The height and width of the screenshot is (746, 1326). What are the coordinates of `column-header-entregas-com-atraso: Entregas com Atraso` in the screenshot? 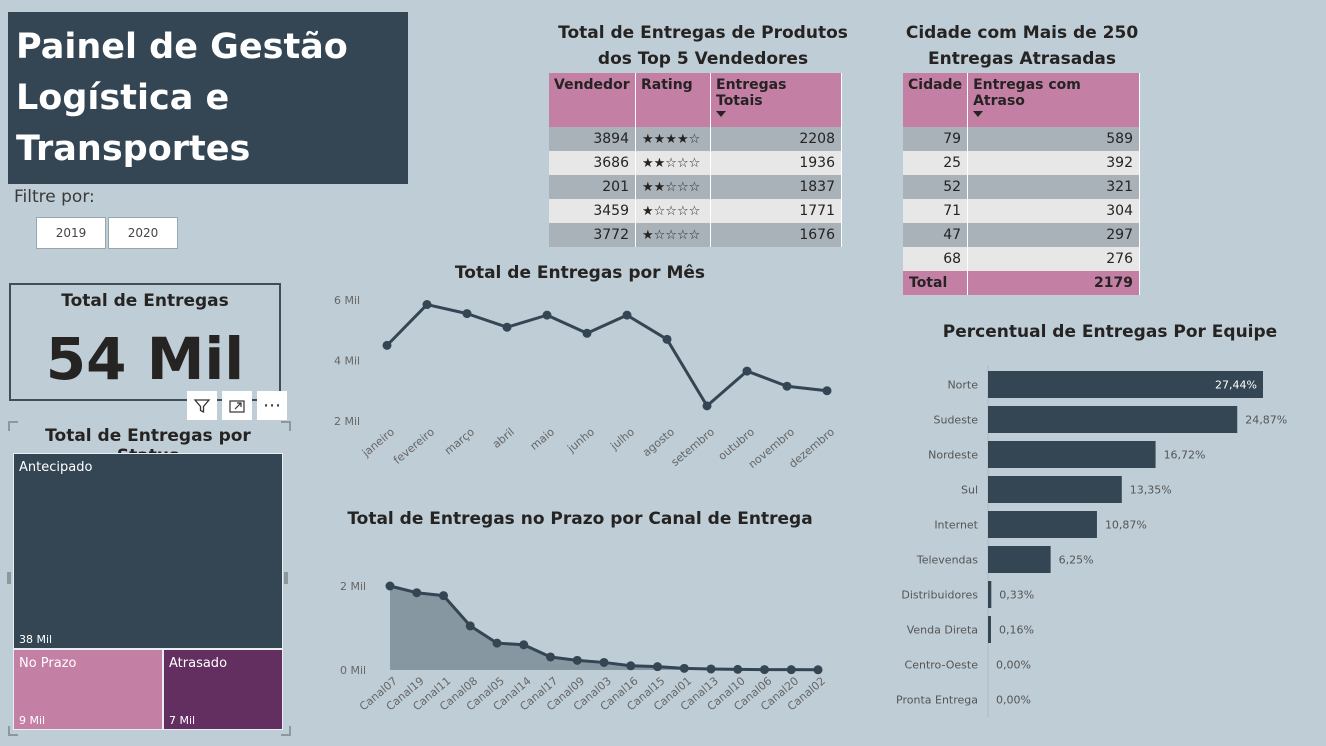 It's located at (1053, 100).